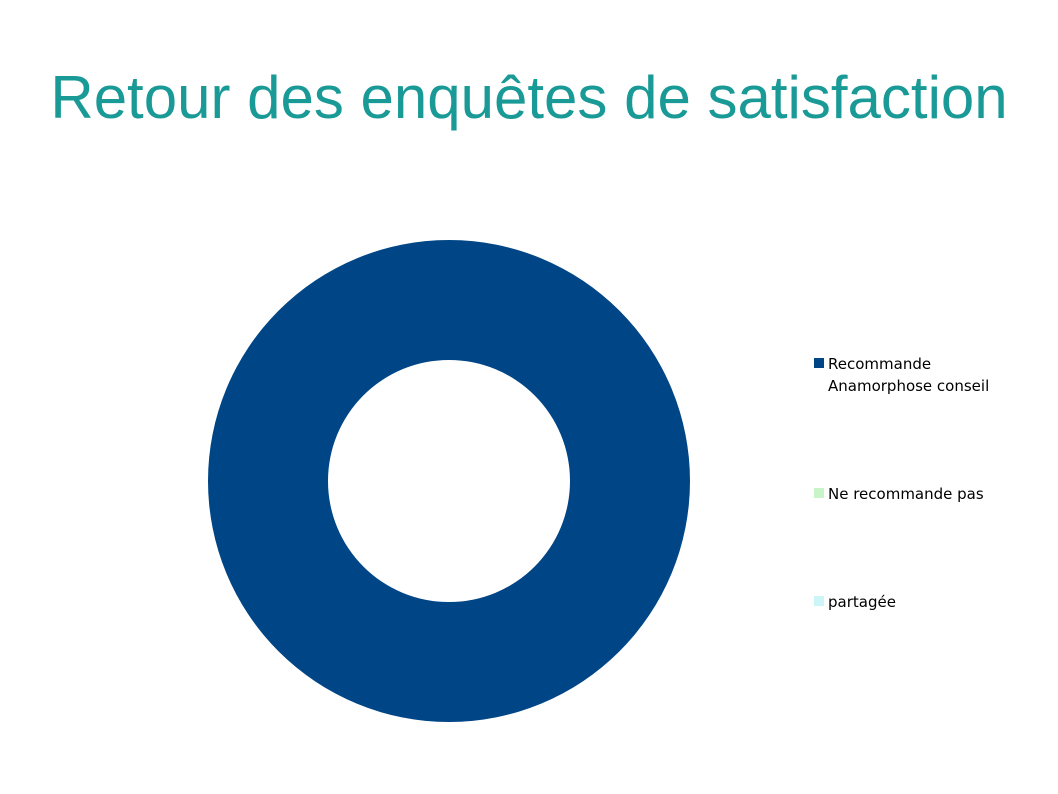 This screenshot has width=1058, height=794. I want to click on slide-title: Retour des enquêtes de satisfaction, so click(529, 97).